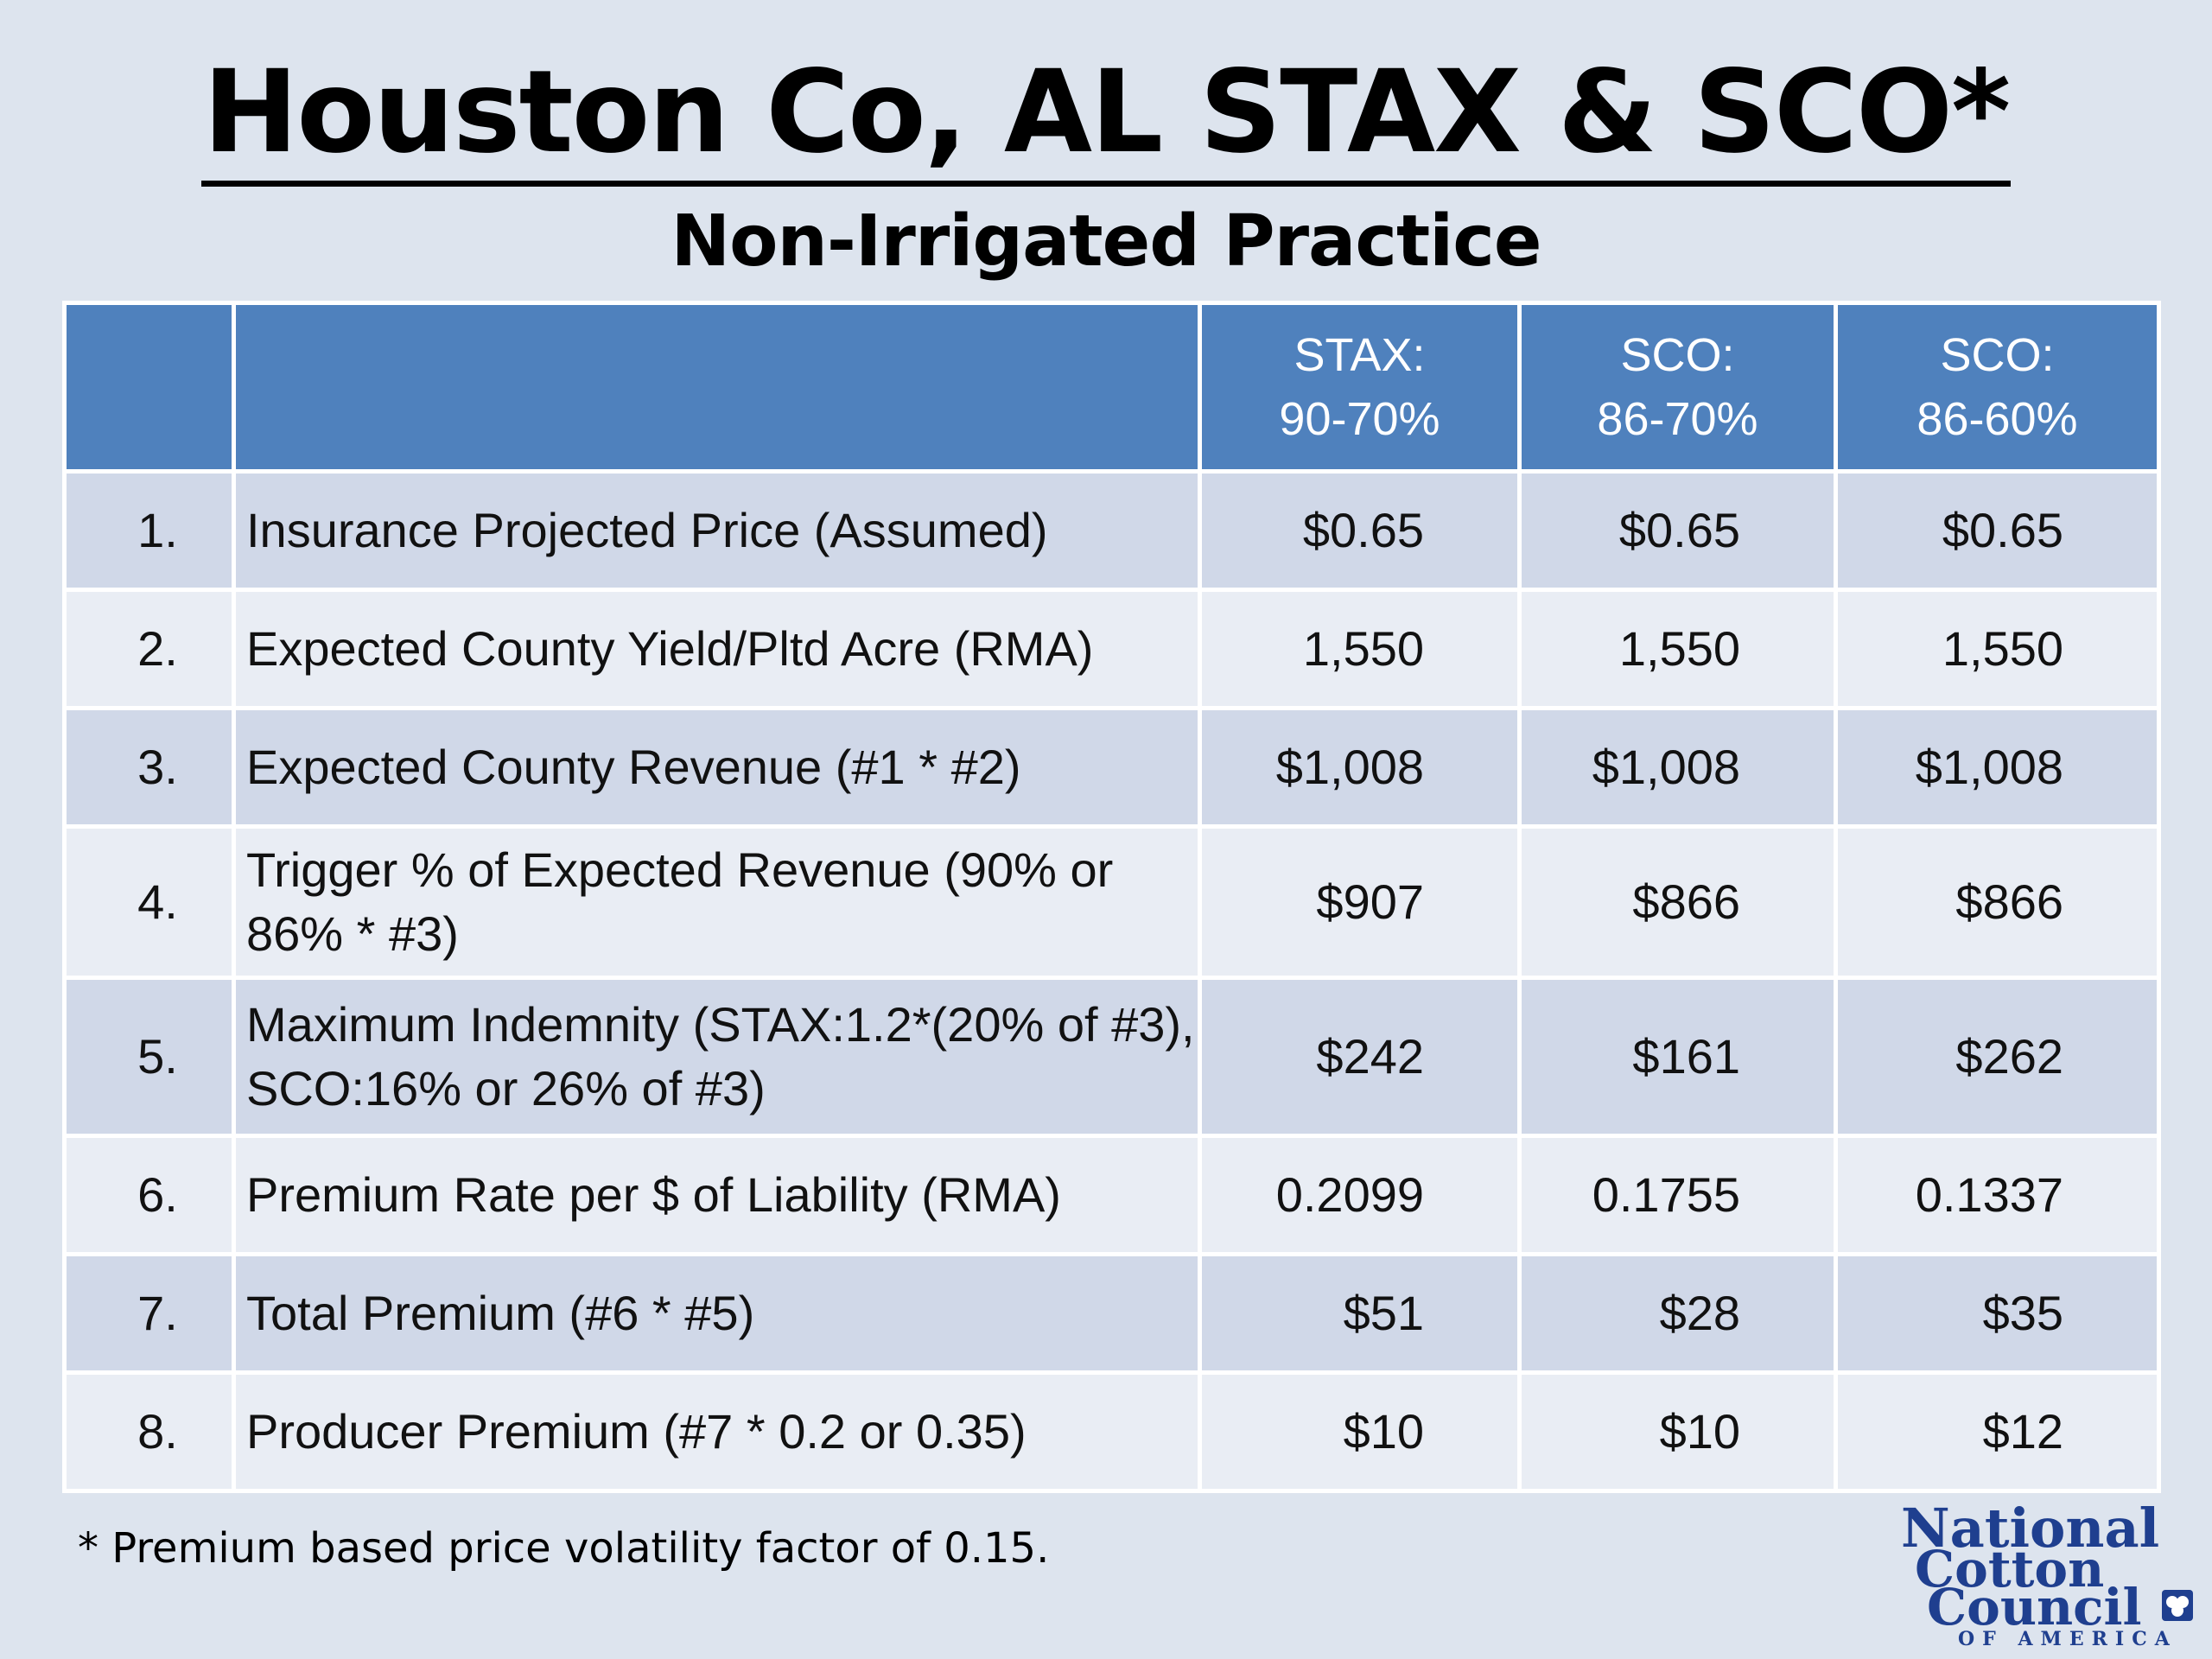  What do you see at coordinates (1677, 902) in the screenshot?
I see `value-sco-86-70: $866` at bounding box center [1677, 902].